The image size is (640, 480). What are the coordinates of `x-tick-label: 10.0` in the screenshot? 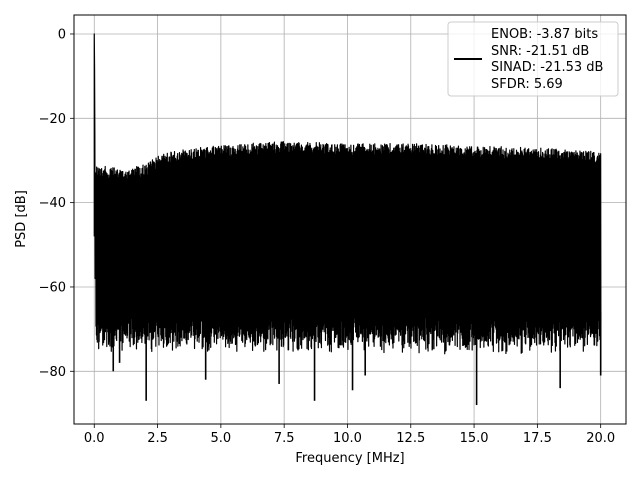 It's located at (347, 438).